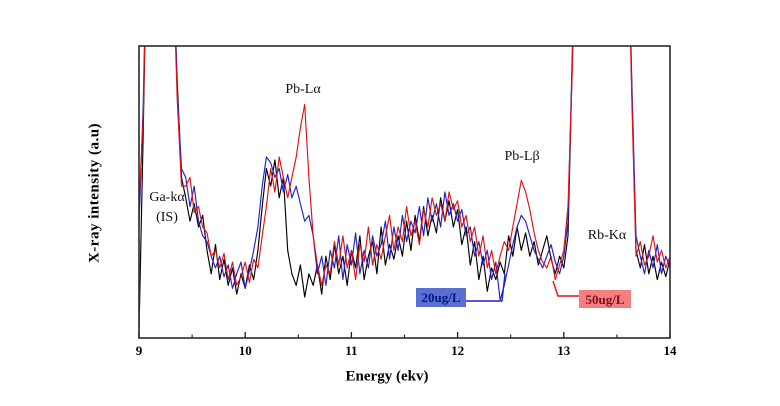  I want to click on x-axis-label: Energy (ekv), so click(387, 376).